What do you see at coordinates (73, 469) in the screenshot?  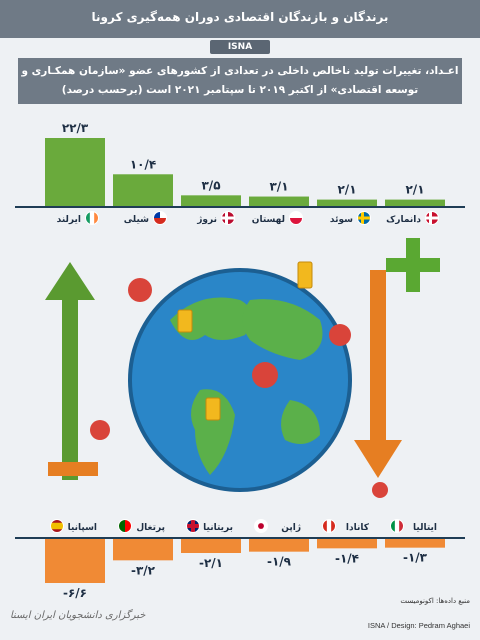 I see `minus-icon` at bounding box center [73, 469].